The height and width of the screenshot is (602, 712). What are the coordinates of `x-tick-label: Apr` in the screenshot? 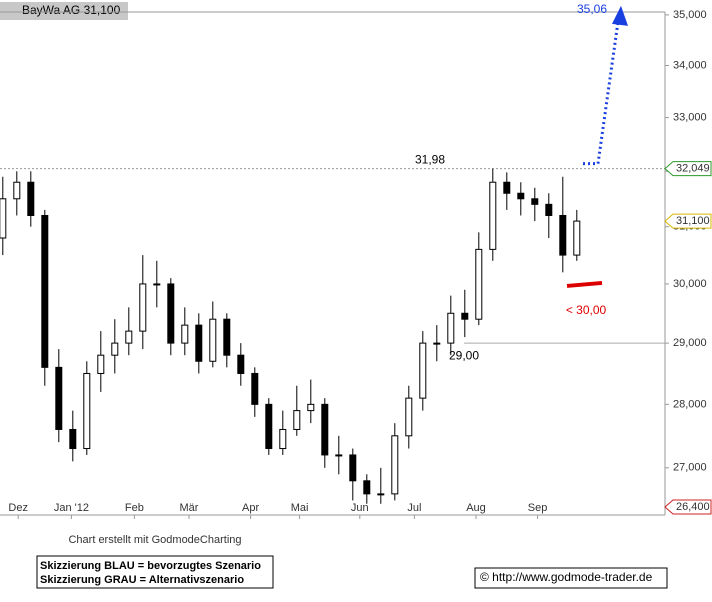 It's located at (250, 508).